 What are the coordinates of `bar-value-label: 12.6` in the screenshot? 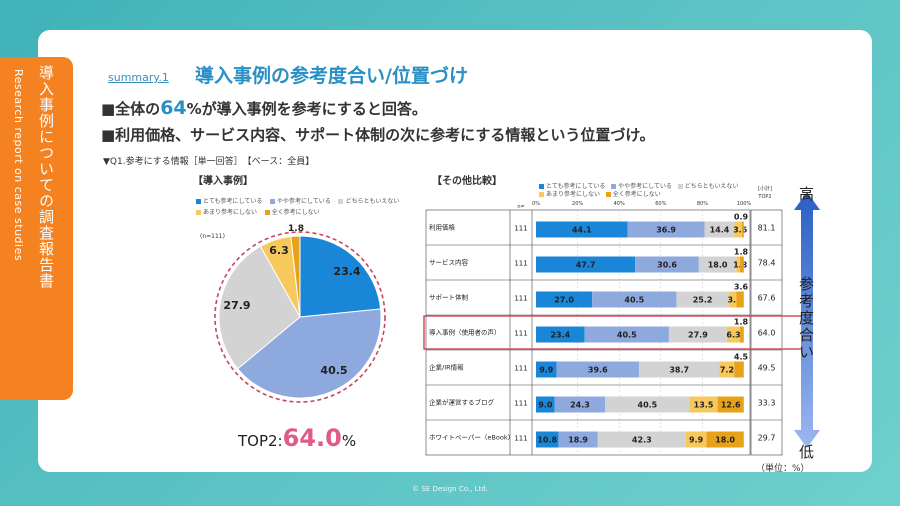 It's located at (731, 405).